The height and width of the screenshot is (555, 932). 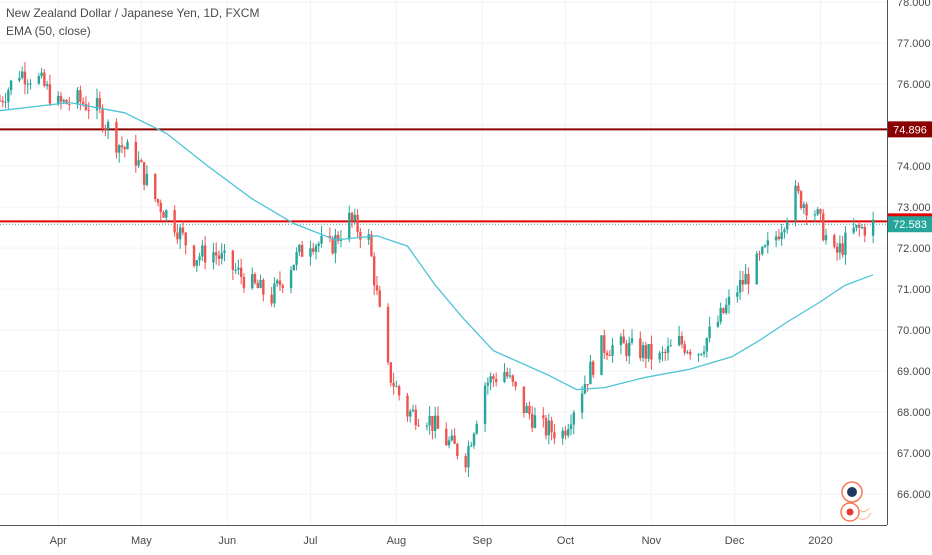 I want to click on x-tick-label: Sep, so click(x=483, y=541).